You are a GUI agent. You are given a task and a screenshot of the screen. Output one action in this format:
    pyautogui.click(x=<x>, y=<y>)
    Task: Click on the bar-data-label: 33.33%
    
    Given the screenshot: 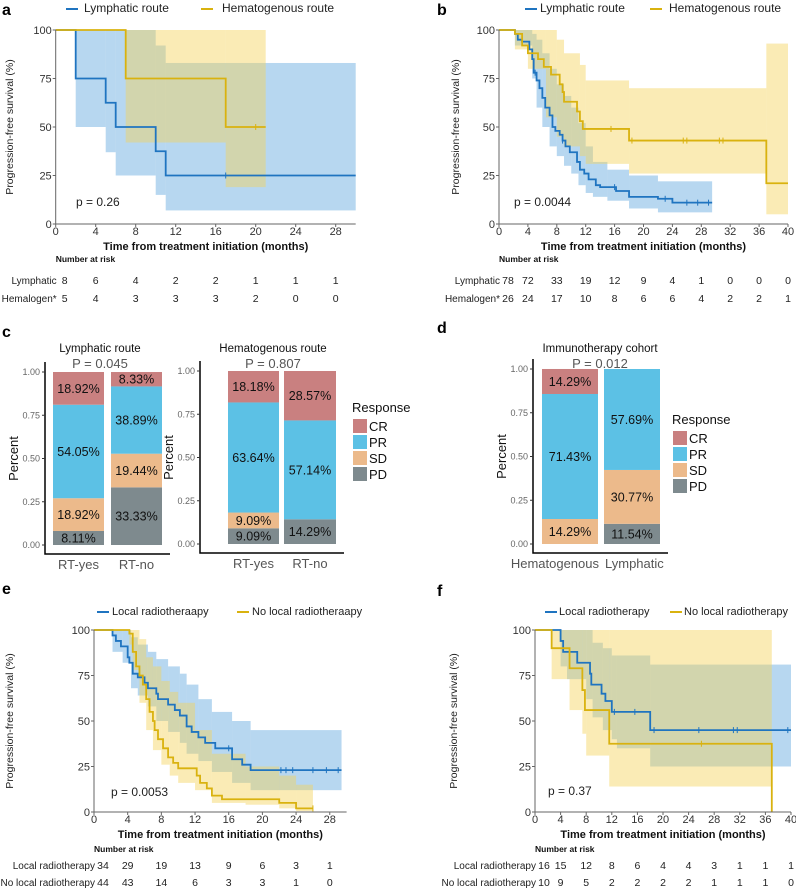 What is the action you would take?
    pyautogui.click(x=136, y=517)
    